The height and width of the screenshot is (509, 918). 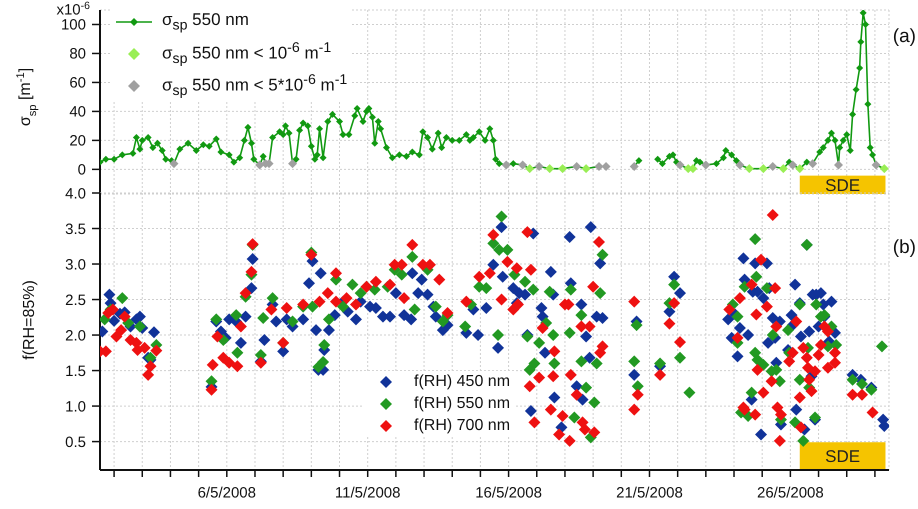 What do you see at coordinates (75, 335) in the screenshot?
I see `y-tick-label: 2.0` at bounding box center [75, 335].